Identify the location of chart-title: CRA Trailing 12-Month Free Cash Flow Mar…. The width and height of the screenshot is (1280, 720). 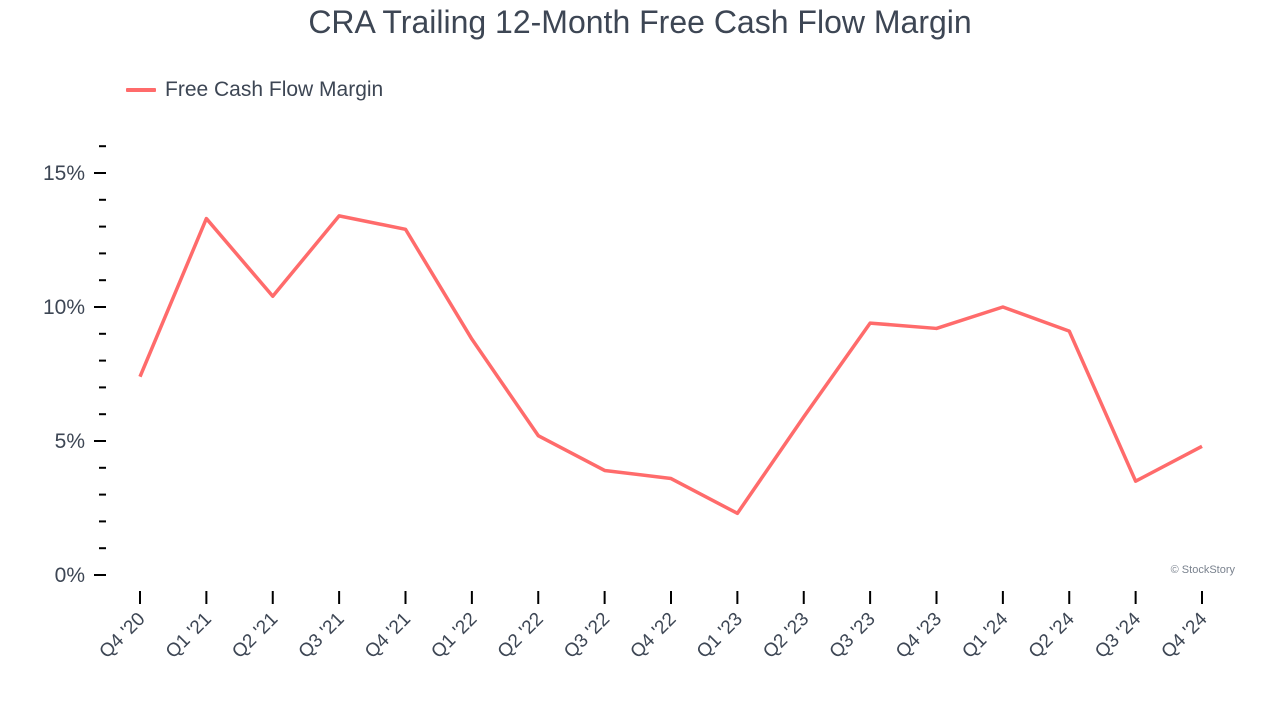
(640, 22).